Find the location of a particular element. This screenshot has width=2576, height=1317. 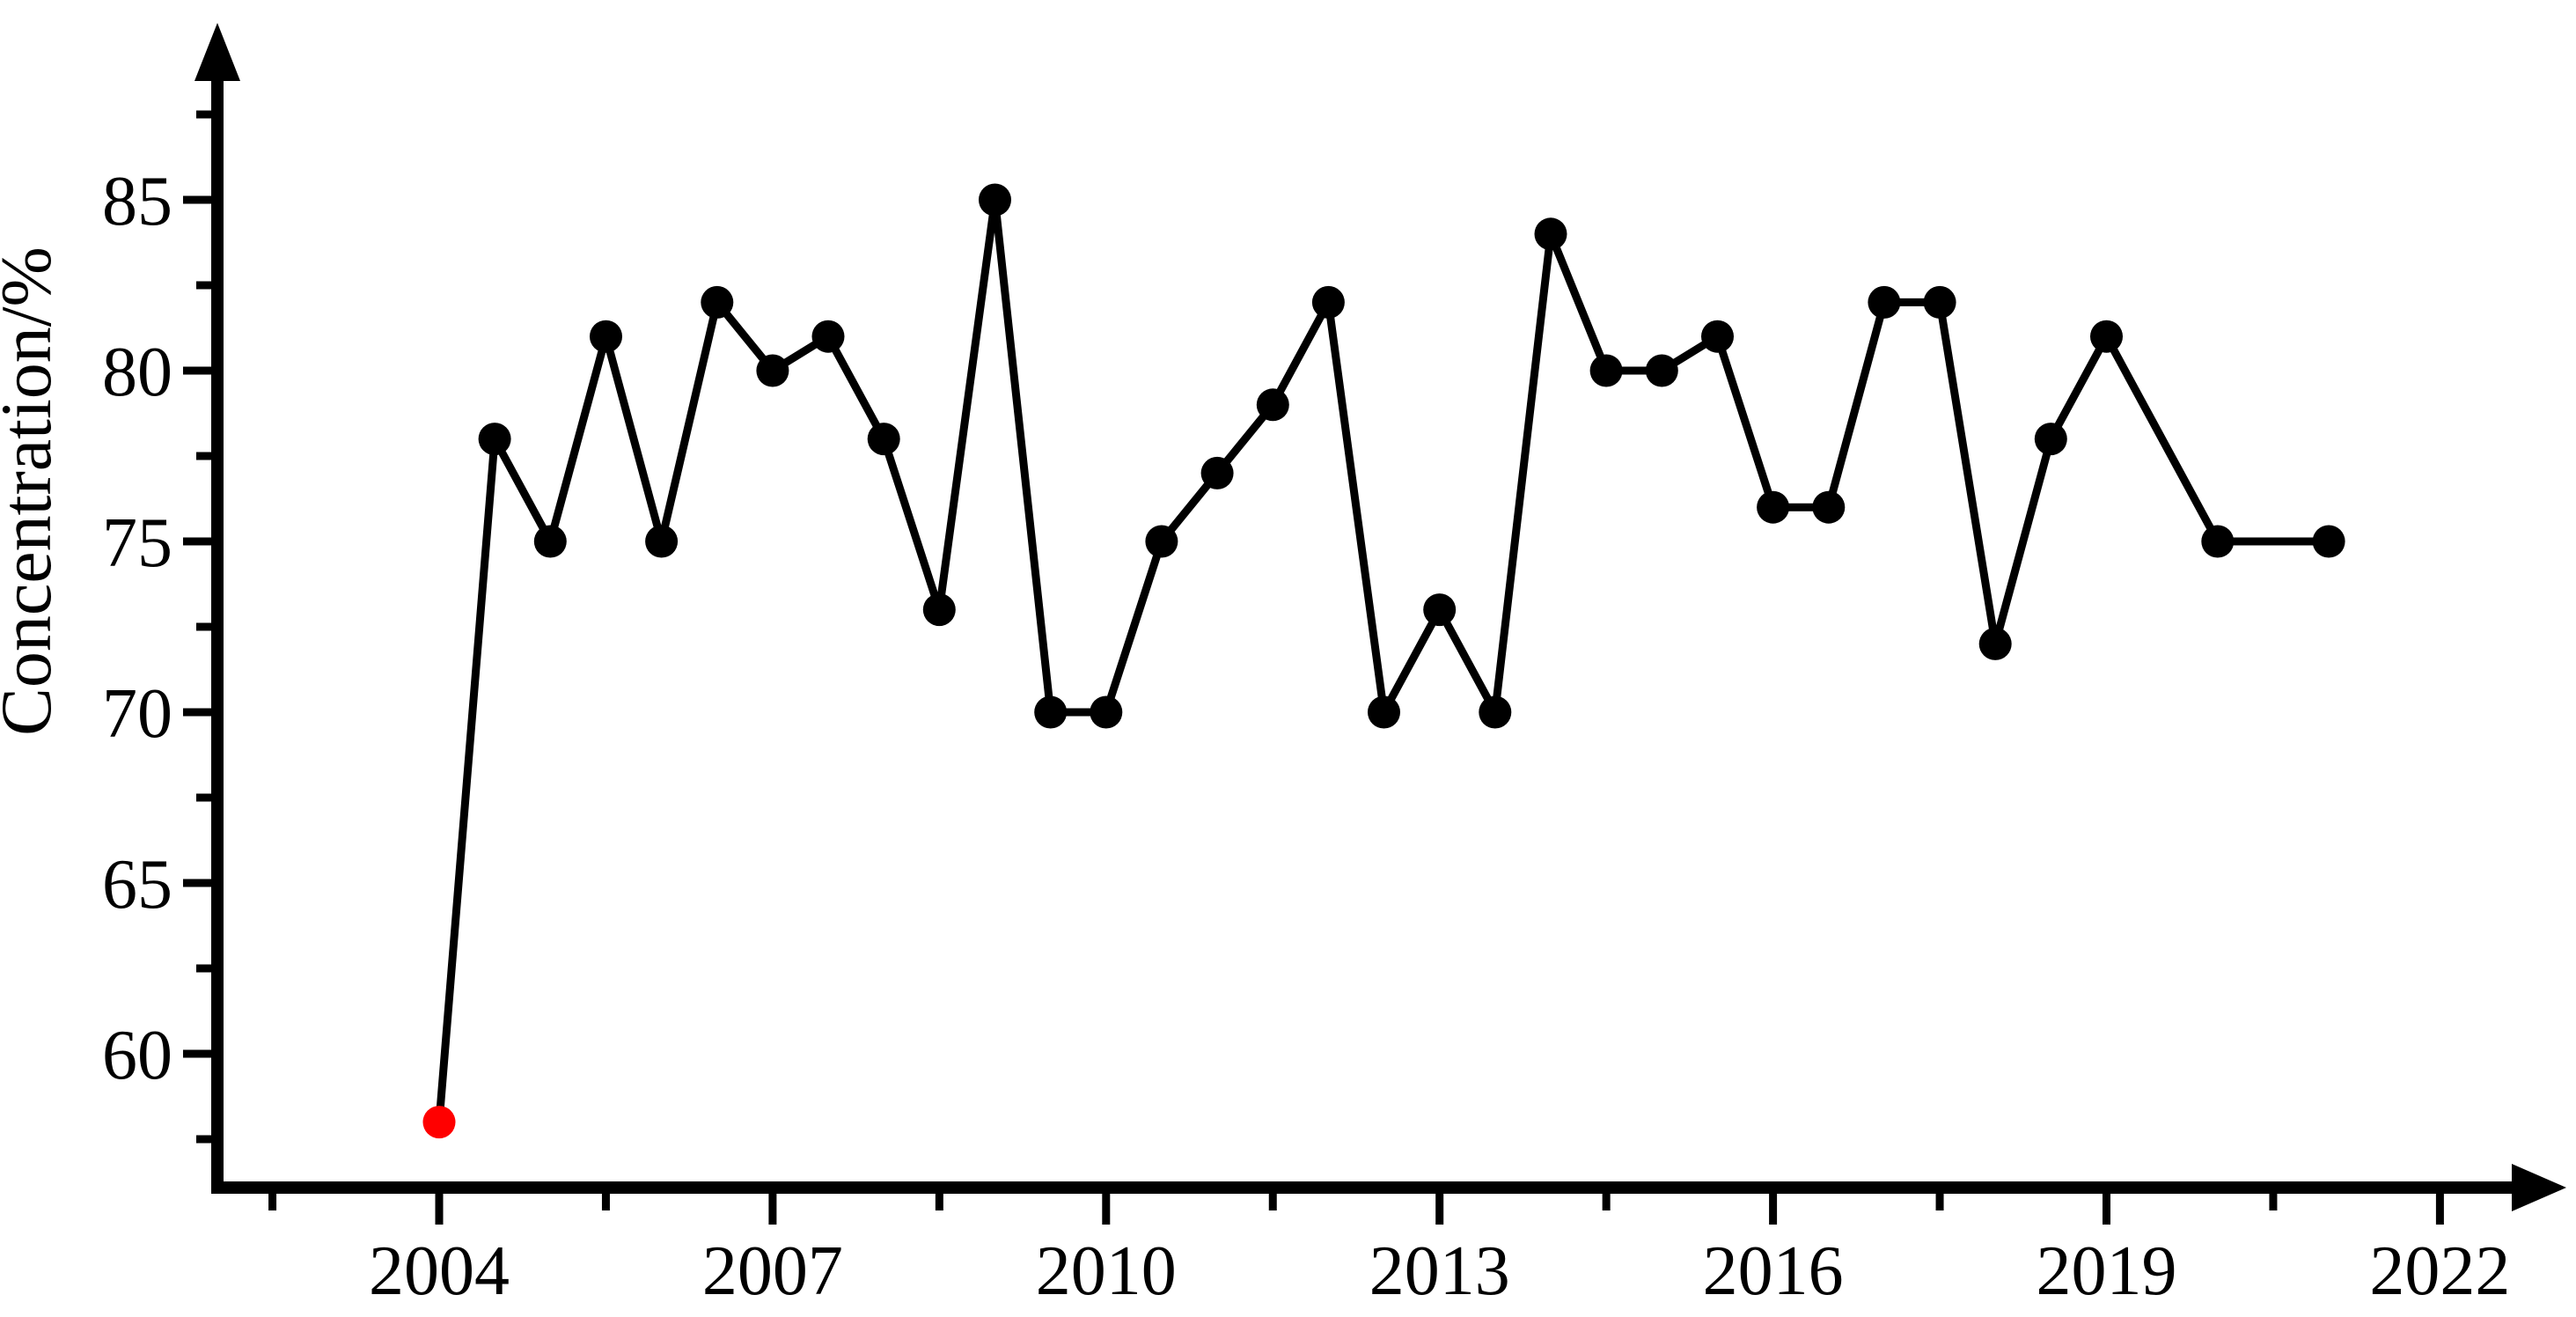

x-axis-tick-label: 2010 is located at coordinates (1106, 1271).